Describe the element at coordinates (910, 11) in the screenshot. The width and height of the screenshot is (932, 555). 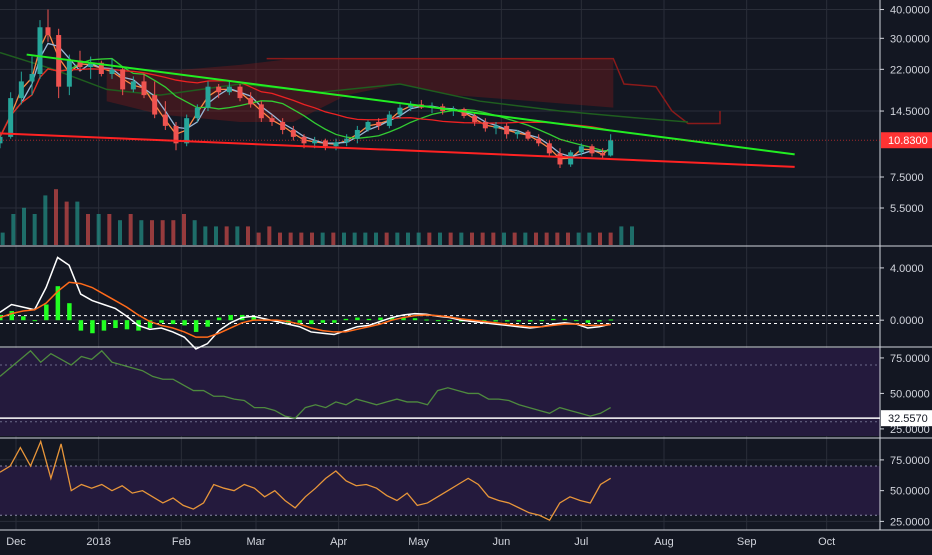
I see `price-tick-label: 40.0000` at that location.